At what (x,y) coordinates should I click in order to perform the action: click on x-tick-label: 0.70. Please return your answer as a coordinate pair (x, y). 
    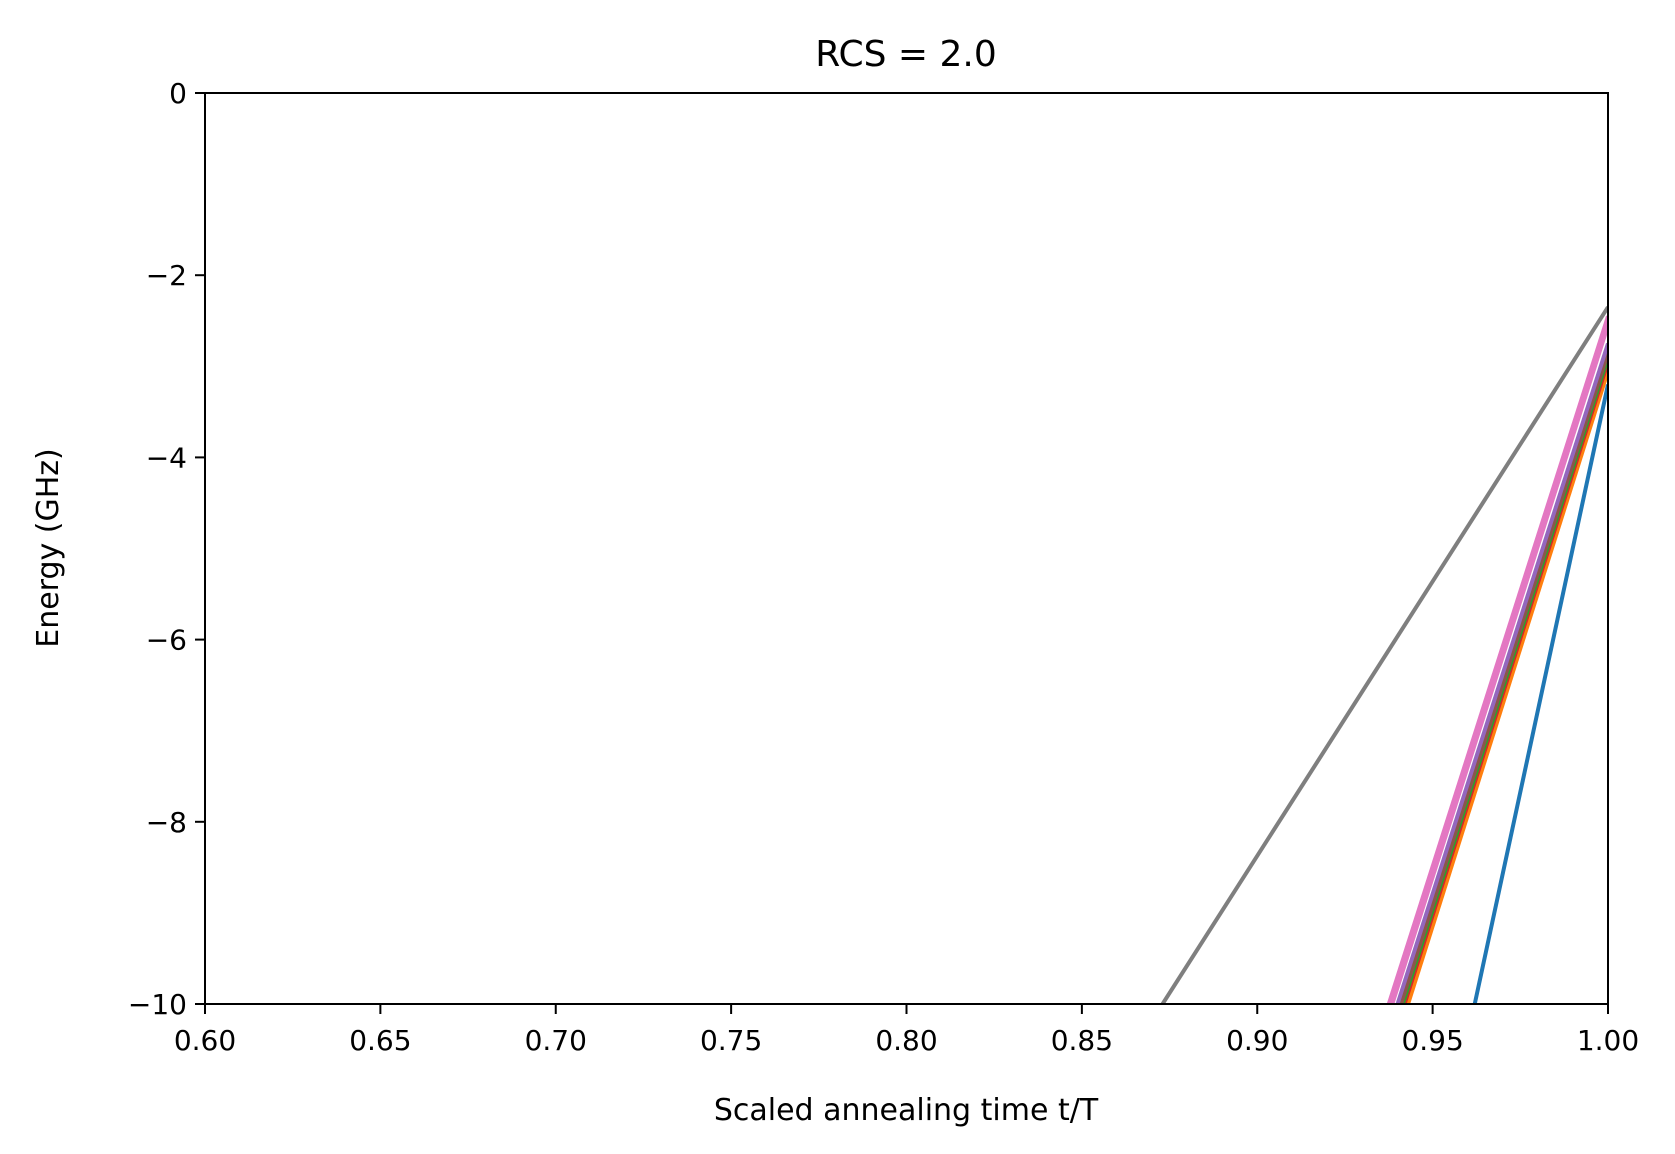
    Looking at the image, I should click on (556, 1040).